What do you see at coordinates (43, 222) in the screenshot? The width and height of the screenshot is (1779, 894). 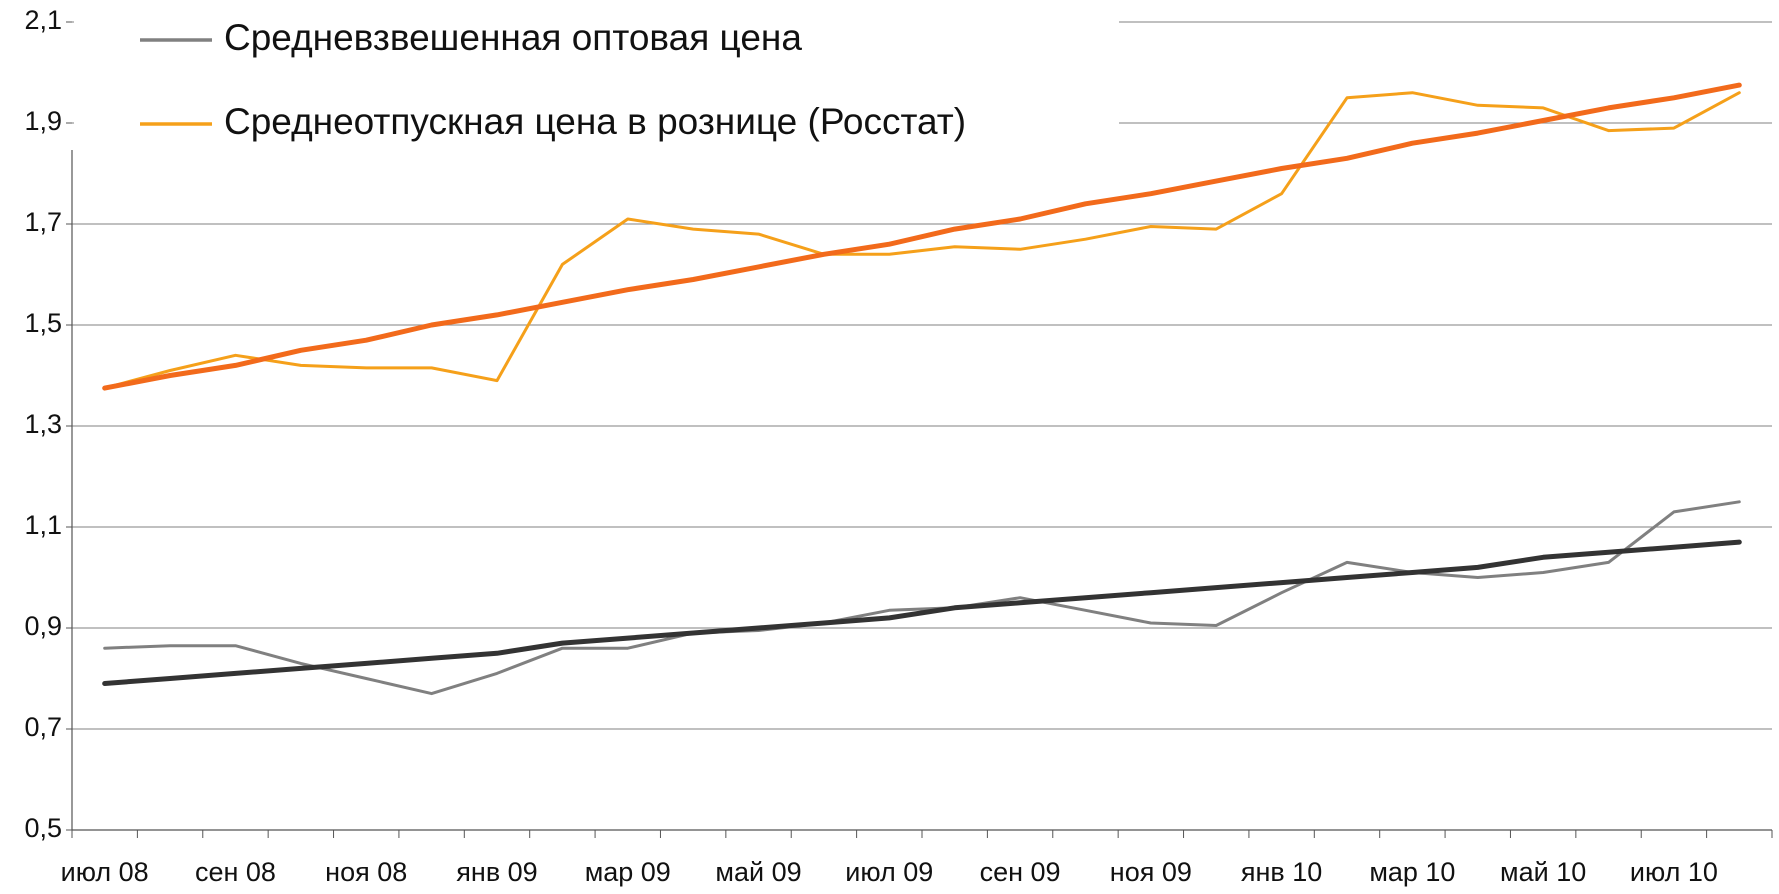 I see `y-tick-label: 1,7` at bounding box center [43, 222].